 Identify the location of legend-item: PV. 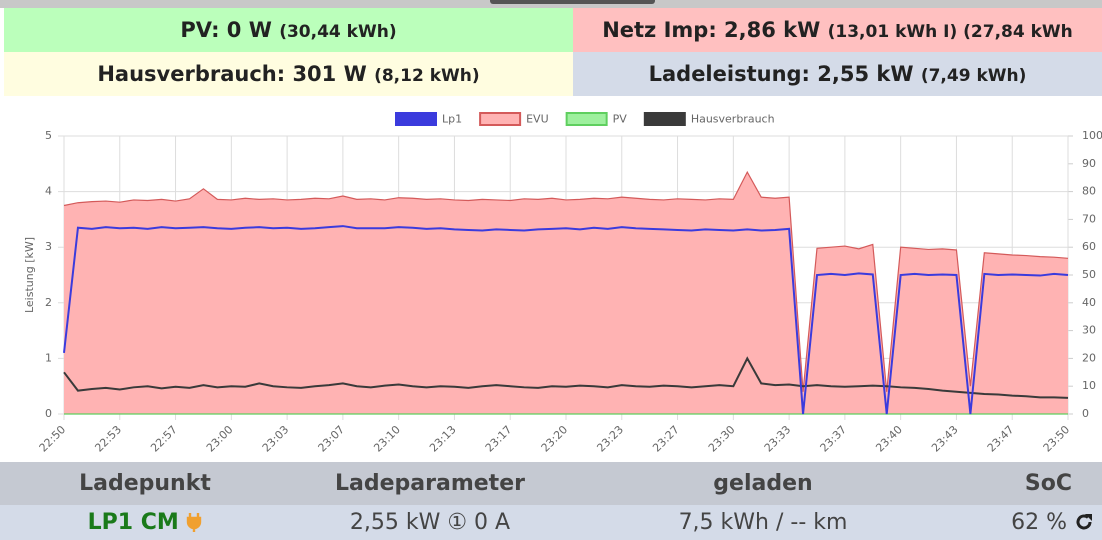
(596, 119).